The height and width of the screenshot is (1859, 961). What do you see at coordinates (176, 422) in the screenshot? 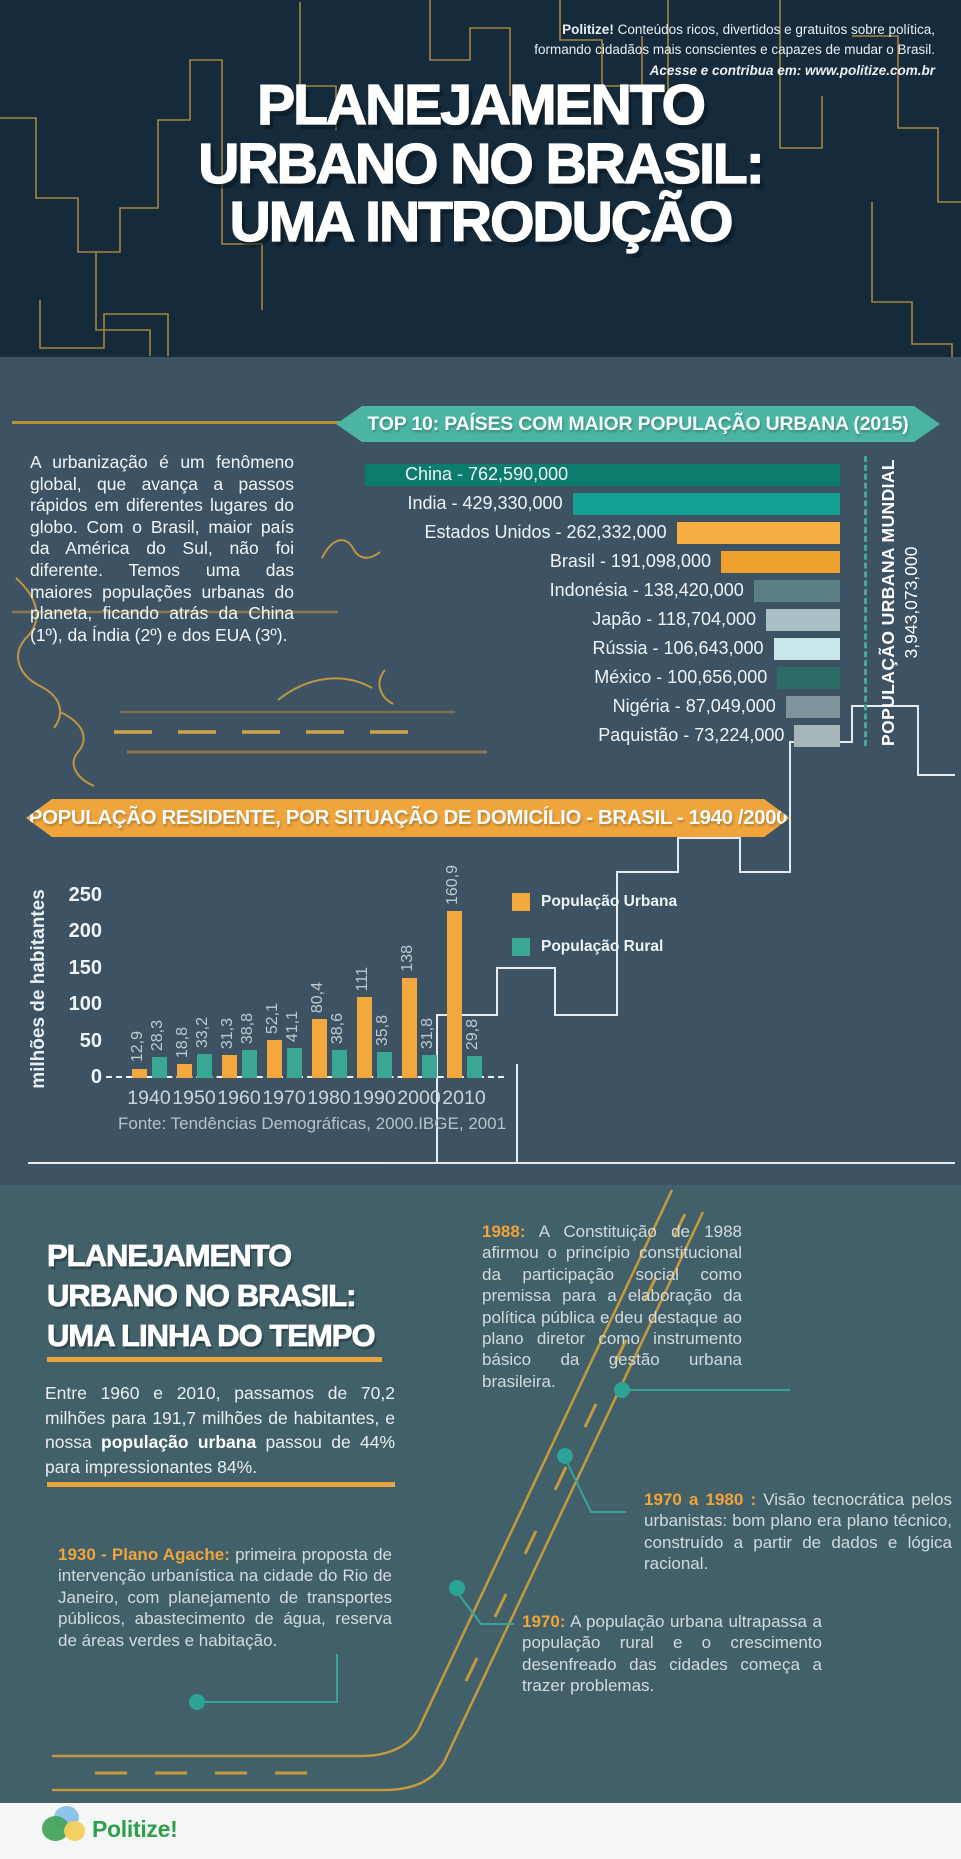
I see `gold-divider-line` at bounding box center [176, 422].